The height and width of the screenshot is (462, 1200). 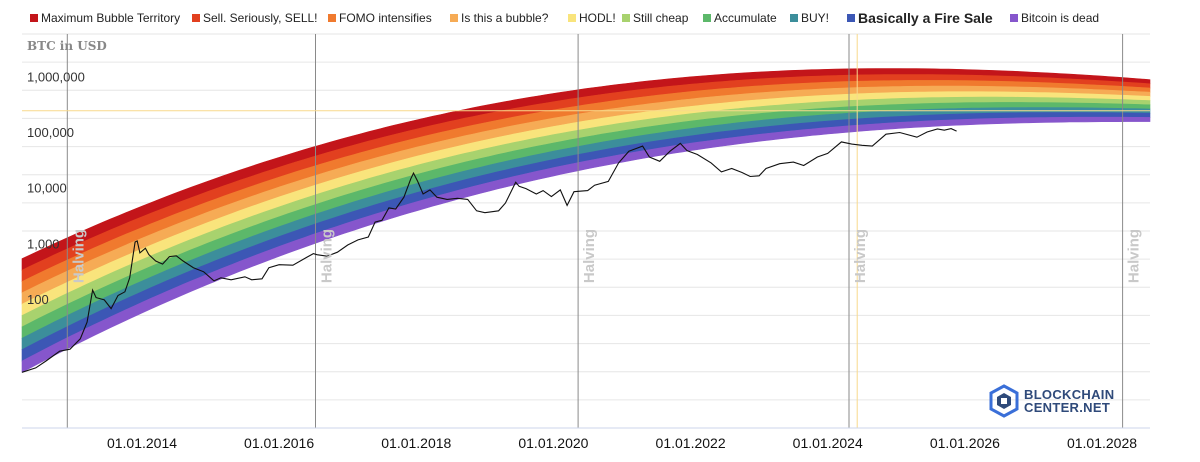 What do you see at coordinates (67, 46) in the screenshot?
I see `y-axis-title: BTC in USD` at bounding box center [67, 46].